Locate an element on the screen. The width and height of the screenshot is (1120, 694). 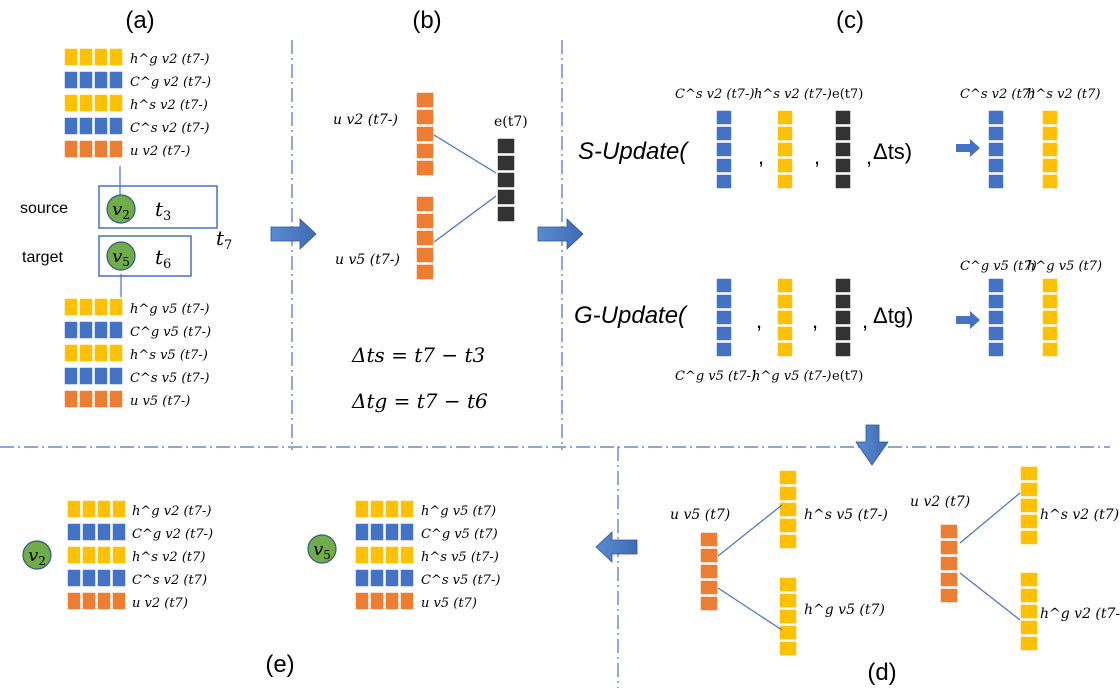
s-delta: Δts) is located at coordinates (892, 151).